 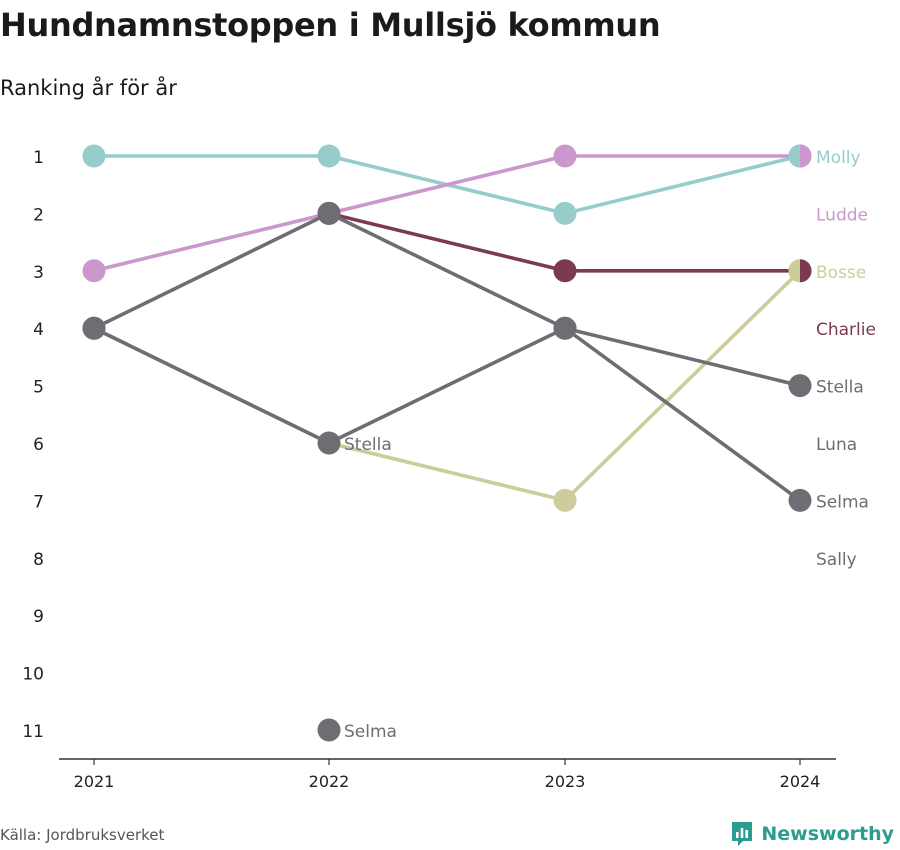 What do you see at coordinates (447, 774) in the screenshot?
I see `x-axis: 2021 2022 2023 2024` at bounding box center [447, 774].